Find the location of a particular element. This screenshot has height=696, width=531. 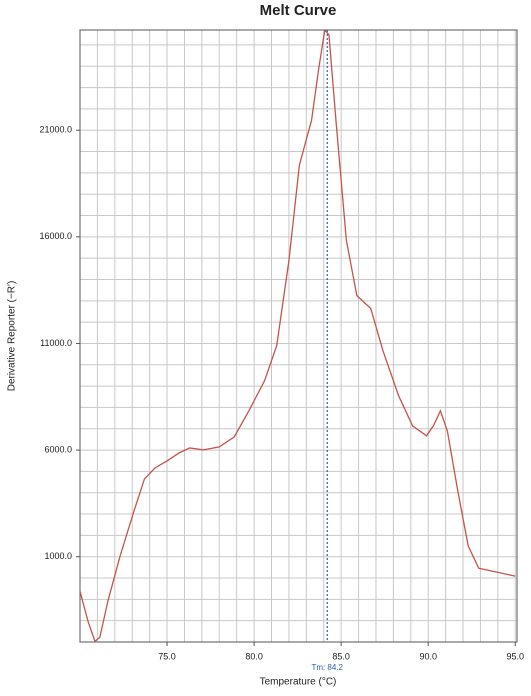

x-tick-label: 90.0 is located at coordinates (428, 656).